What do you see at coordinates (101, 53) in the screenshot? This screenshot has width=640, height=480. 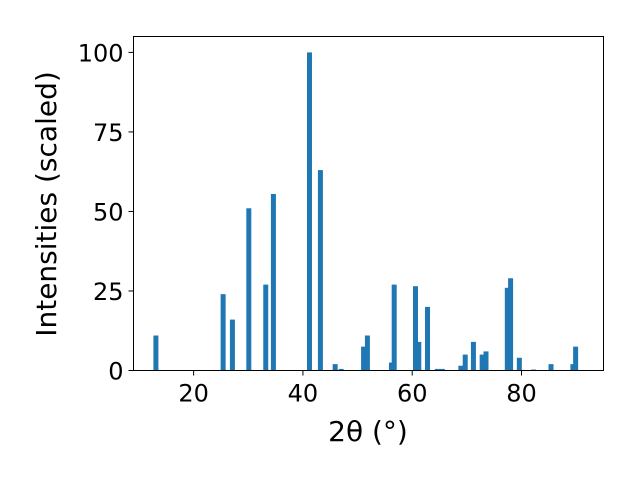 I see `y-tick-label: 100` at bounding box center [101, 53].